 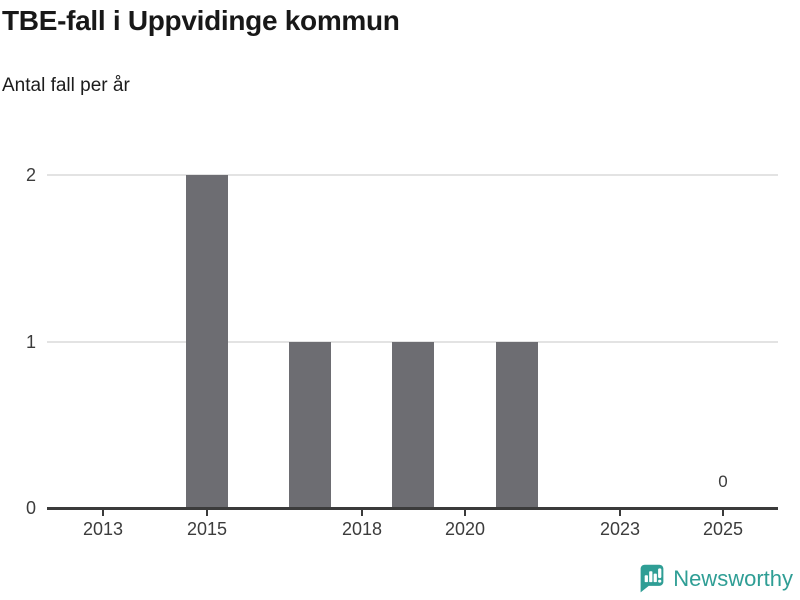 I want to click on brand-footer: Newsworthy, so click(x=716, y=578).